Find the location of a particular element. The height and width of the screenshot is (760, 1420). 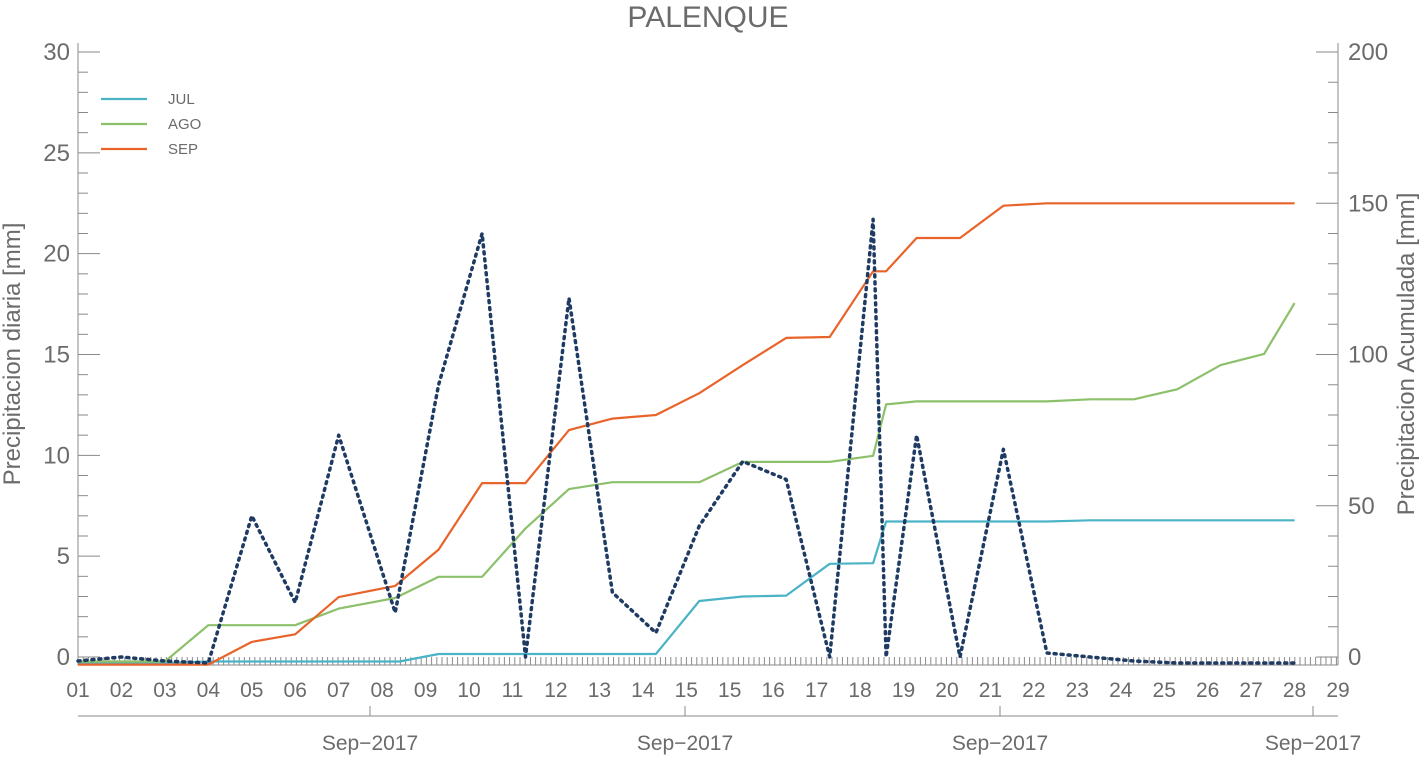

right-tick-label: 0 is located at coordinates (1354, 657).